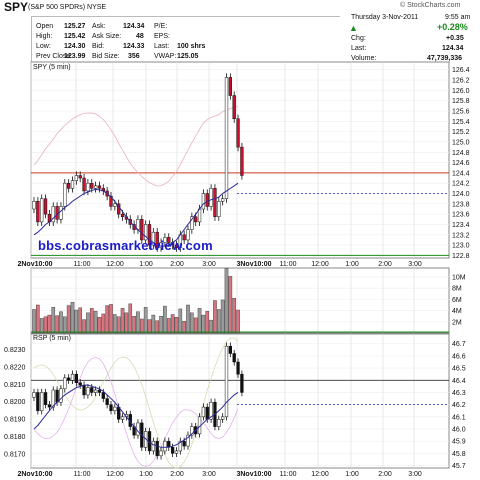  Describe the element at coordinates (459, 356) in the screenshot. I see `y-tick-label-right: 46.6` at that location.